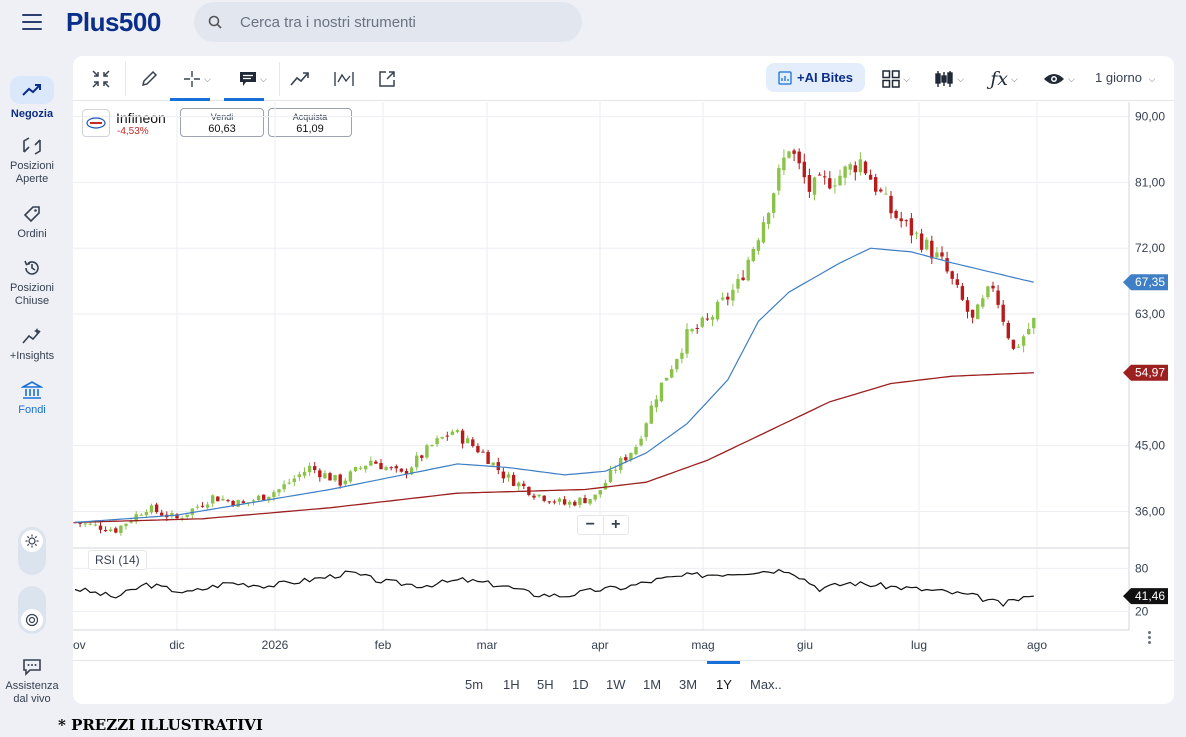 This screenshot has width=1186, height=737. I want to click on focus-icon, so click(32, 620).